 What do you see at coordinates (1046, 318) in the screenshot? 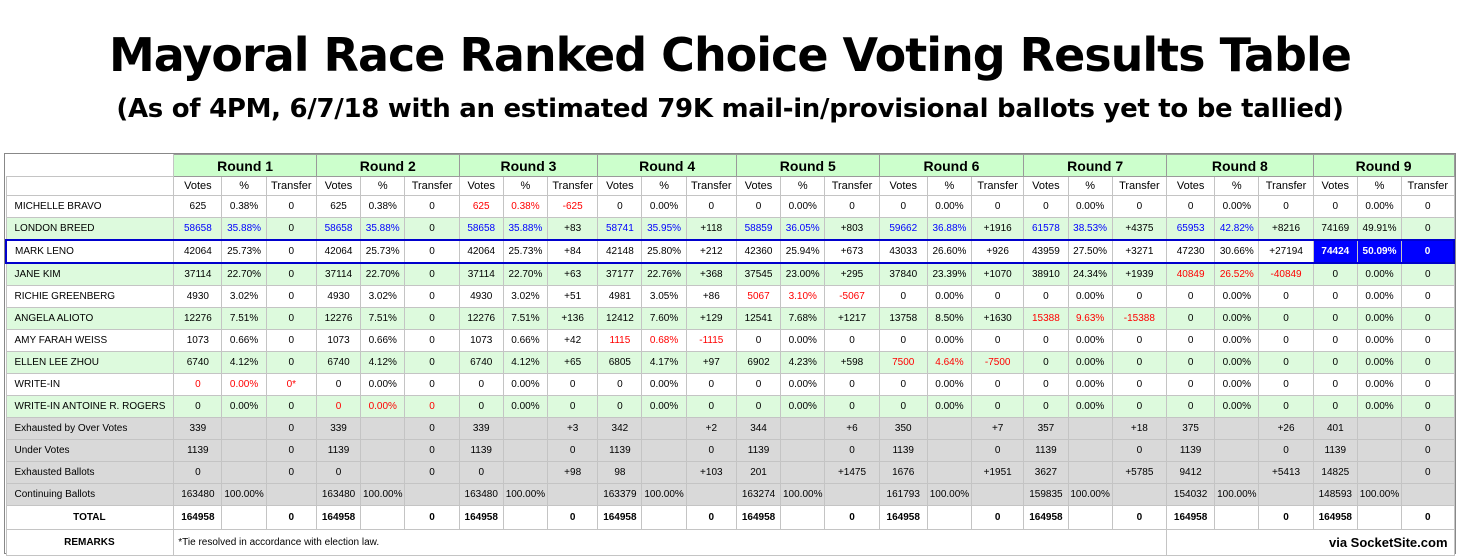
I see `votes-cell: 15388` at bounding box center [1046, 318].